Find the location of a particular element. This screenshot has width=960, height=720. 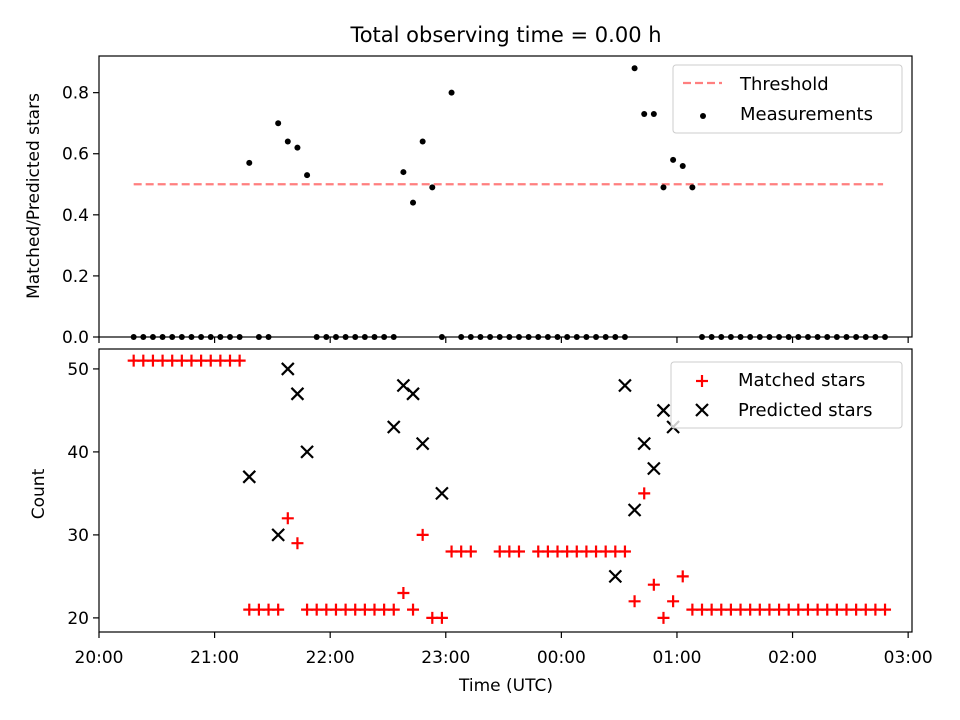

count-legend-box is located at coordinates (786, 395).